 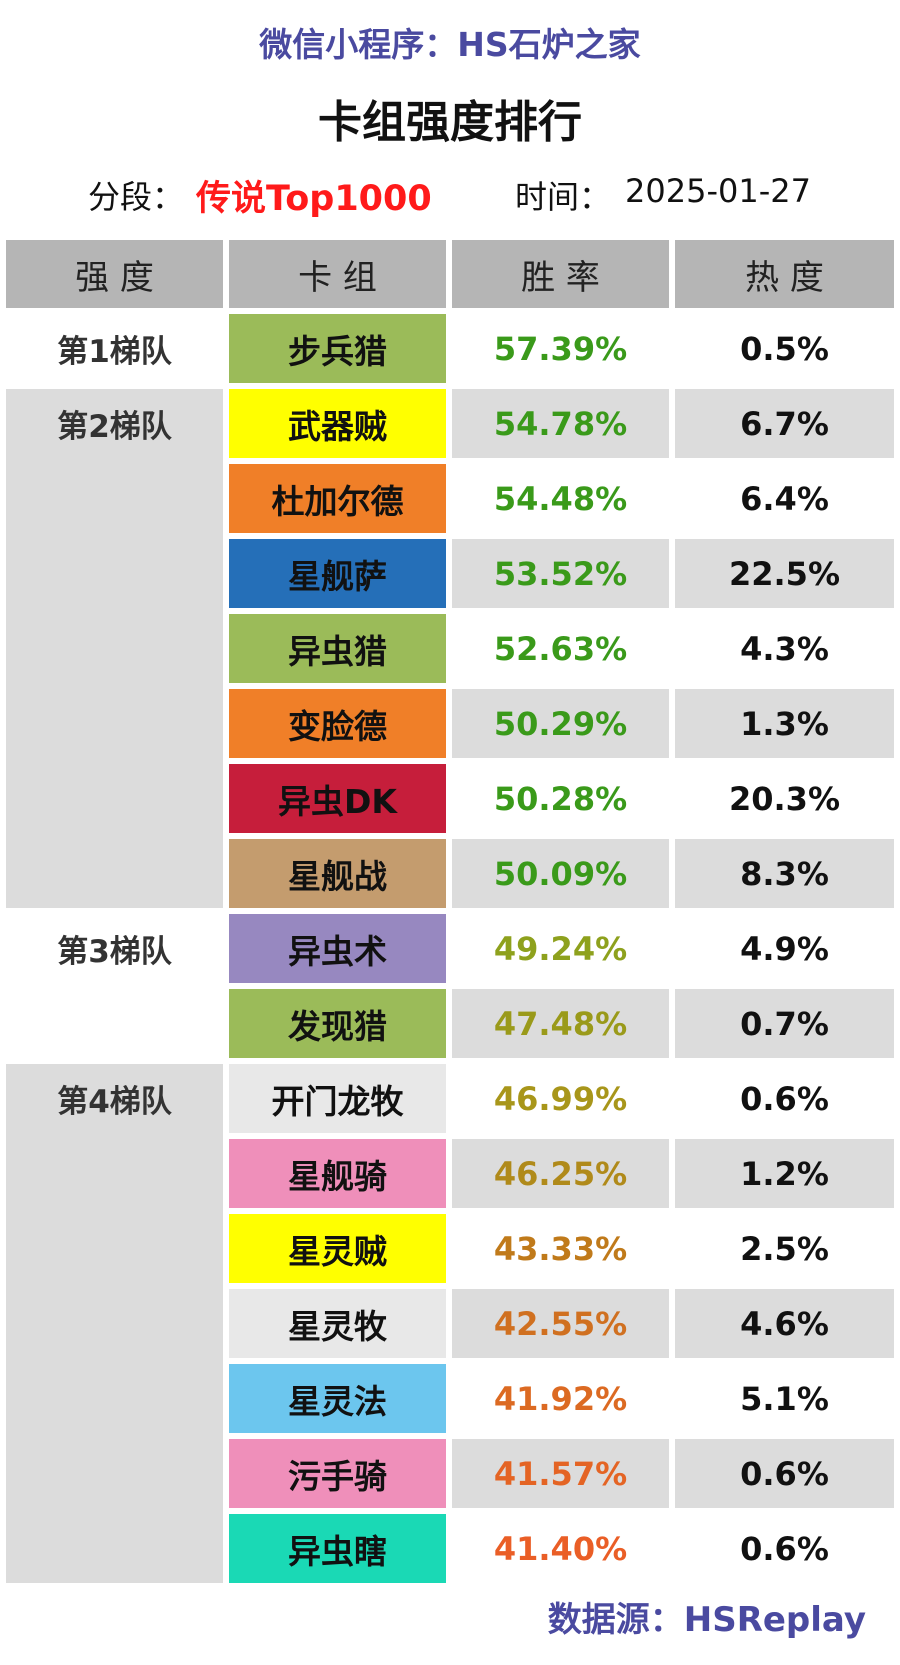 I want to click on deck-name-cell: 开门龙牧, so click(x=337, y=1098).